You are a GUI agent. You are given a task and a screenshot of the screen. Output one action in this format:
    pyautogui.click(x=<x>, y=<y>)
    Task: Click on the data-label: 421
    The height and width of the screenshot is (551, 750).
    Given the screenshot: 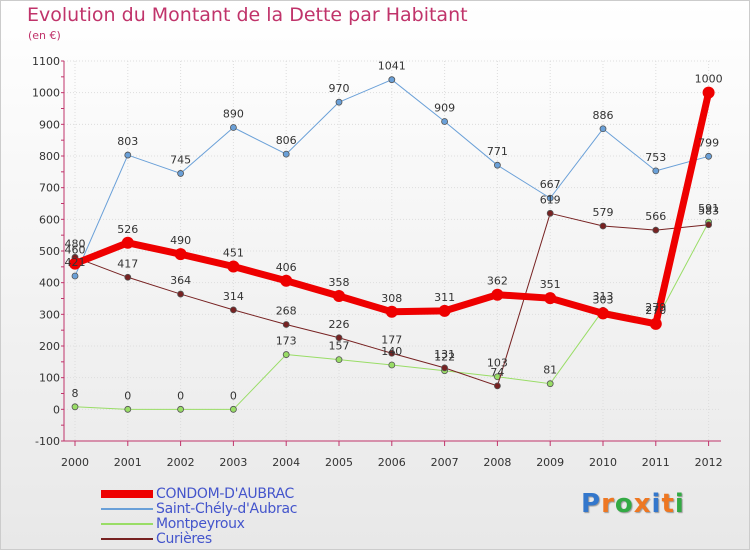 What is the action you would take?
    pyautogui.click(x=75, y=262)
    